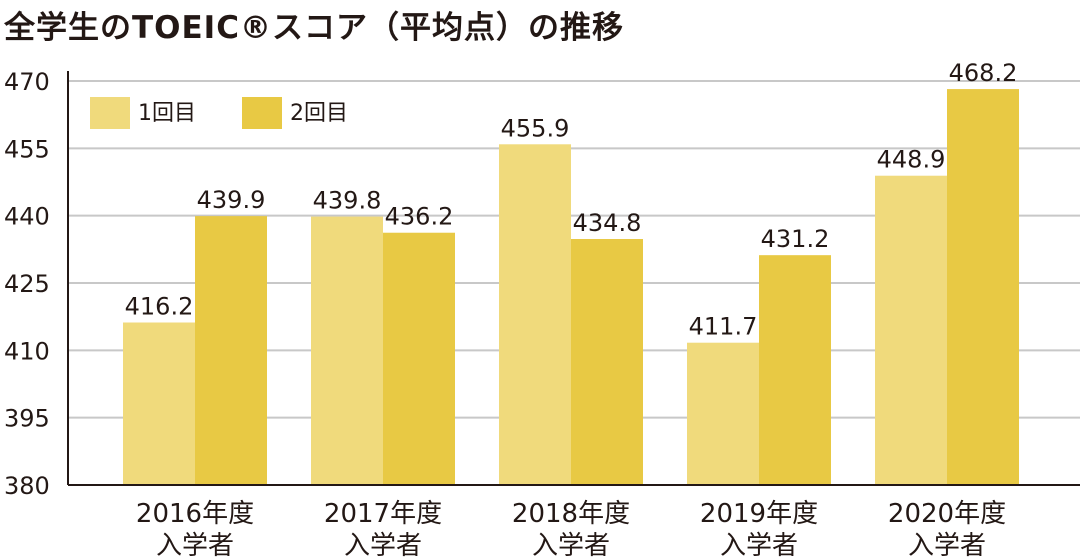 The image size is (1080, 560). Describe the element at coordinates (607, 223) in the screenshot. I see `data-label: 434.8` at that location.